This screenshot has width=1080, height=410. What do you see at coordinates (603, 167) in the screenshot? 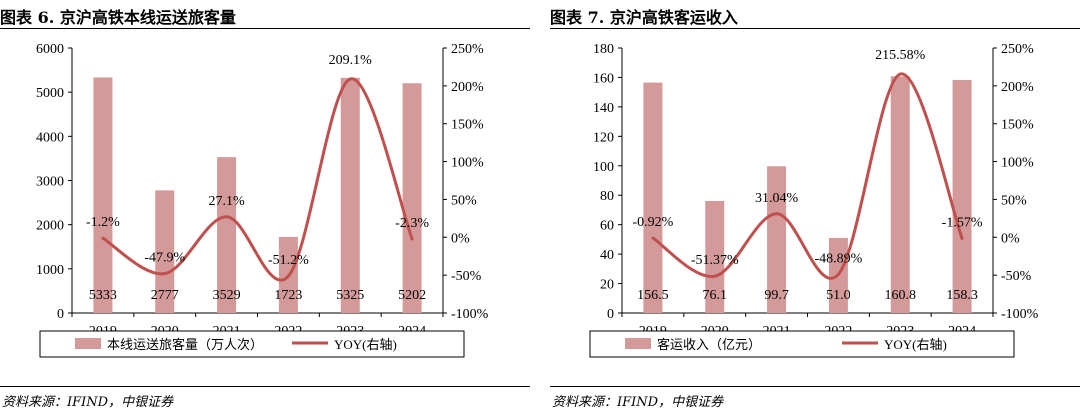
I see `y-tick-label: 100` at bounding box center [603, 167].